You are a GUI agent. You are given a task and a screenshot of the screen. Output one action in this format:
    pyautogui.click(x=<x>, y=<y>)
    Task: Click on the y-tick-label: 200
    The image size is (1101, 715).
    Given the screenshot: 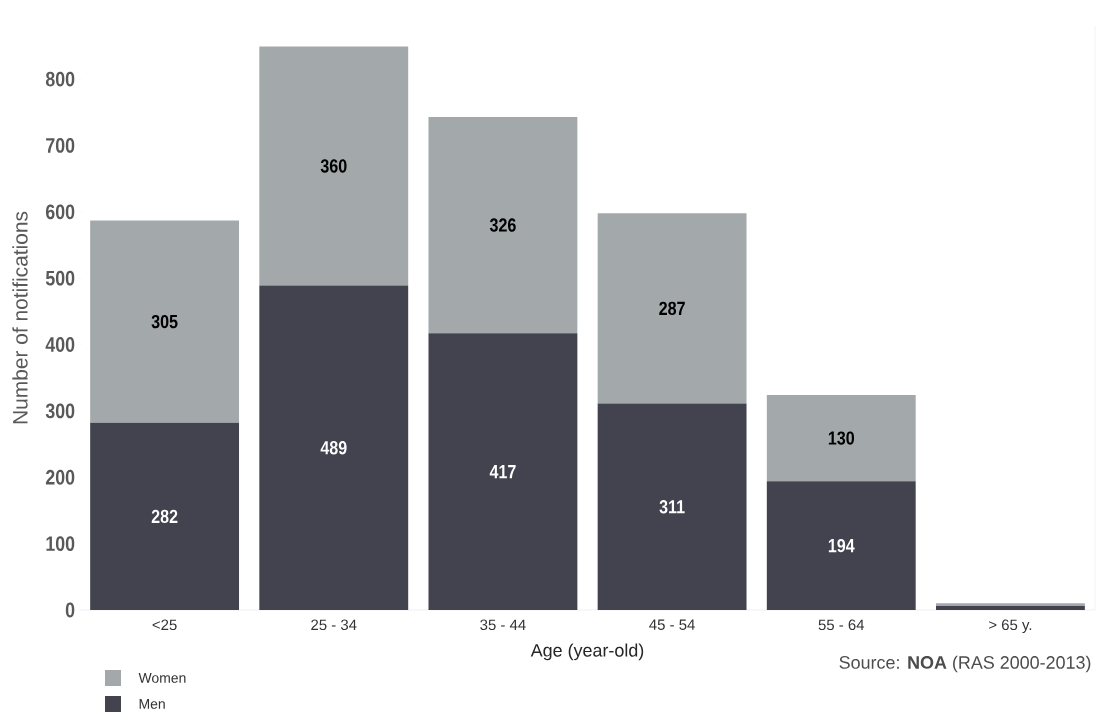 What is the action you would take?
    pyautogui.click(x=60, y=477)
    